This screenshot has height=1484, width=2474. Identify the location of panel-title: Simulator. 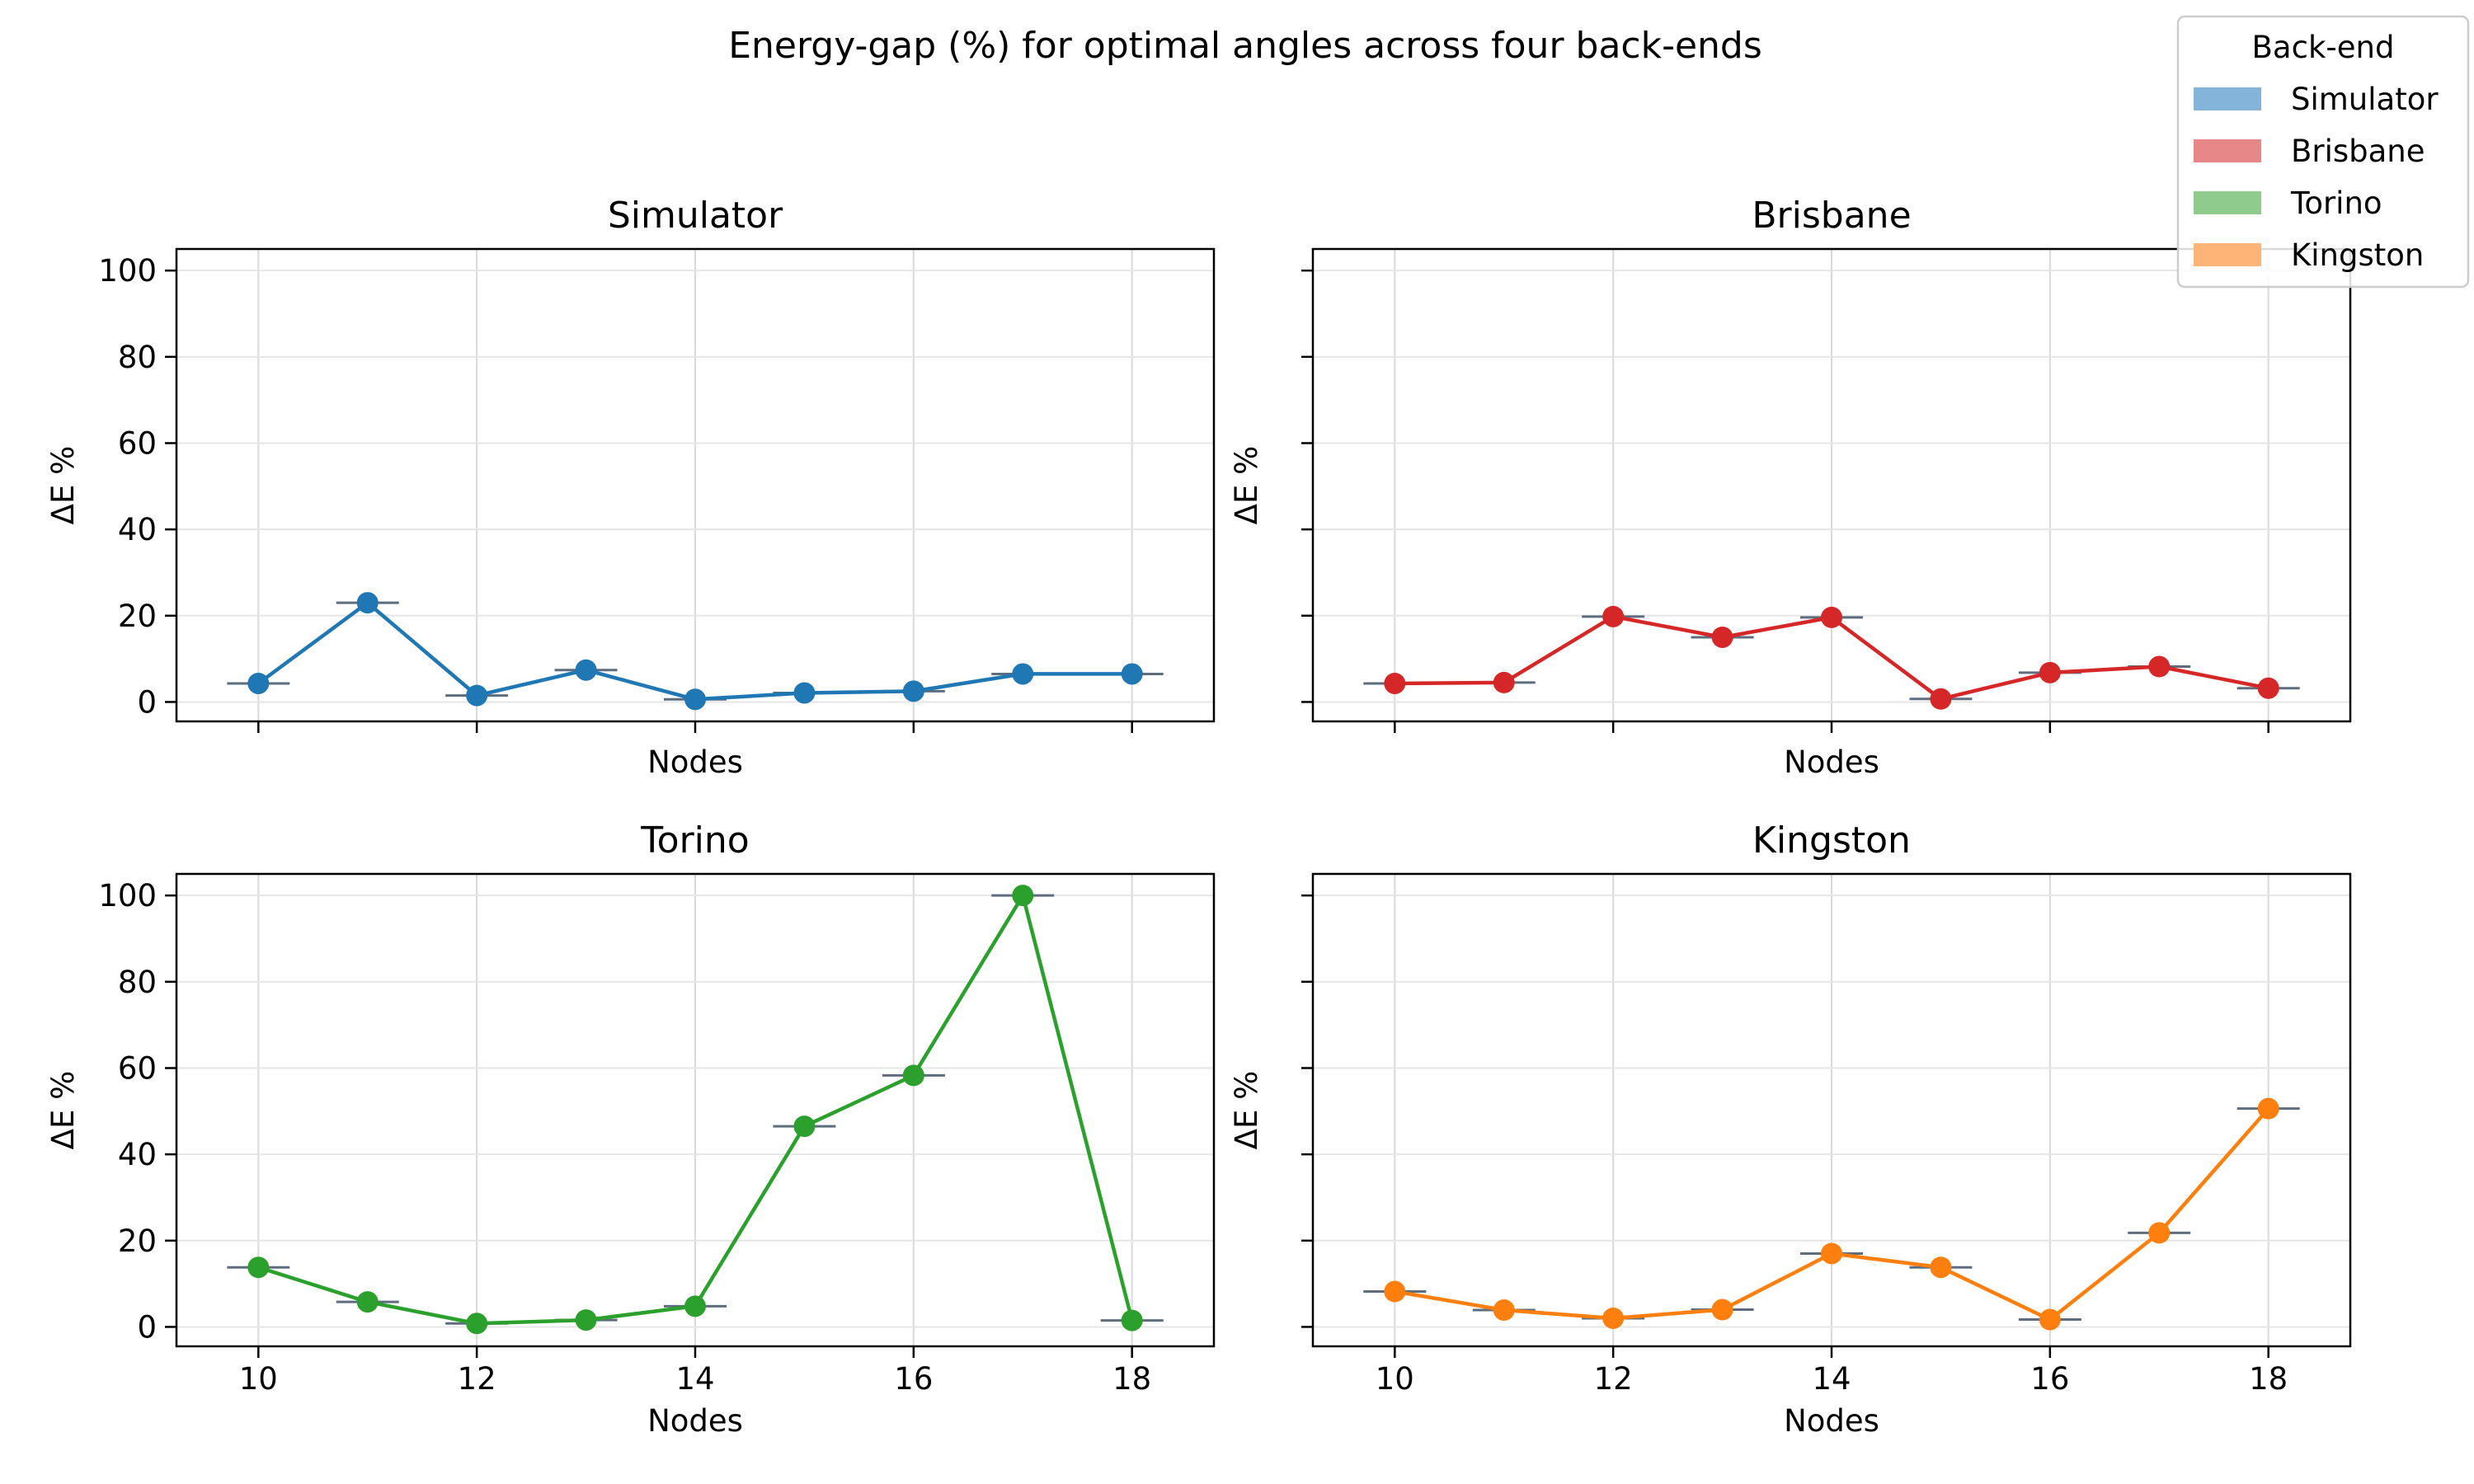
(695, 216).